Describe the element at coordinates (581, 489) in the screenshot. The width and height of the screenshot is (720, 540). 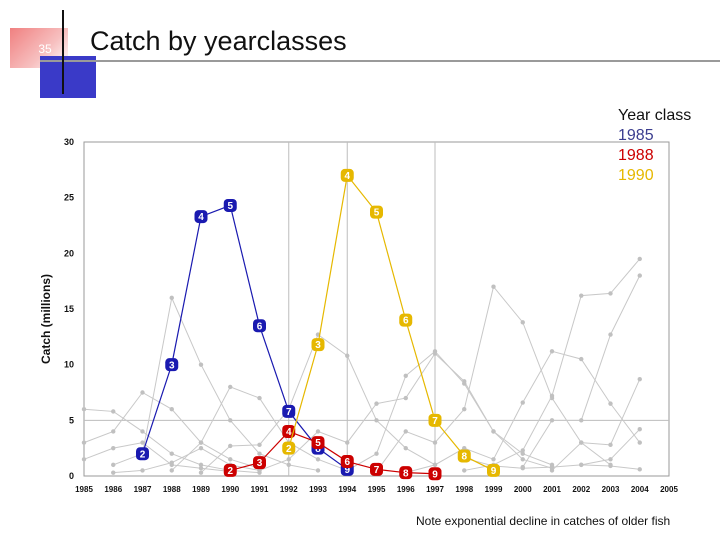
I see `x-tick-label: 2002` at that location.